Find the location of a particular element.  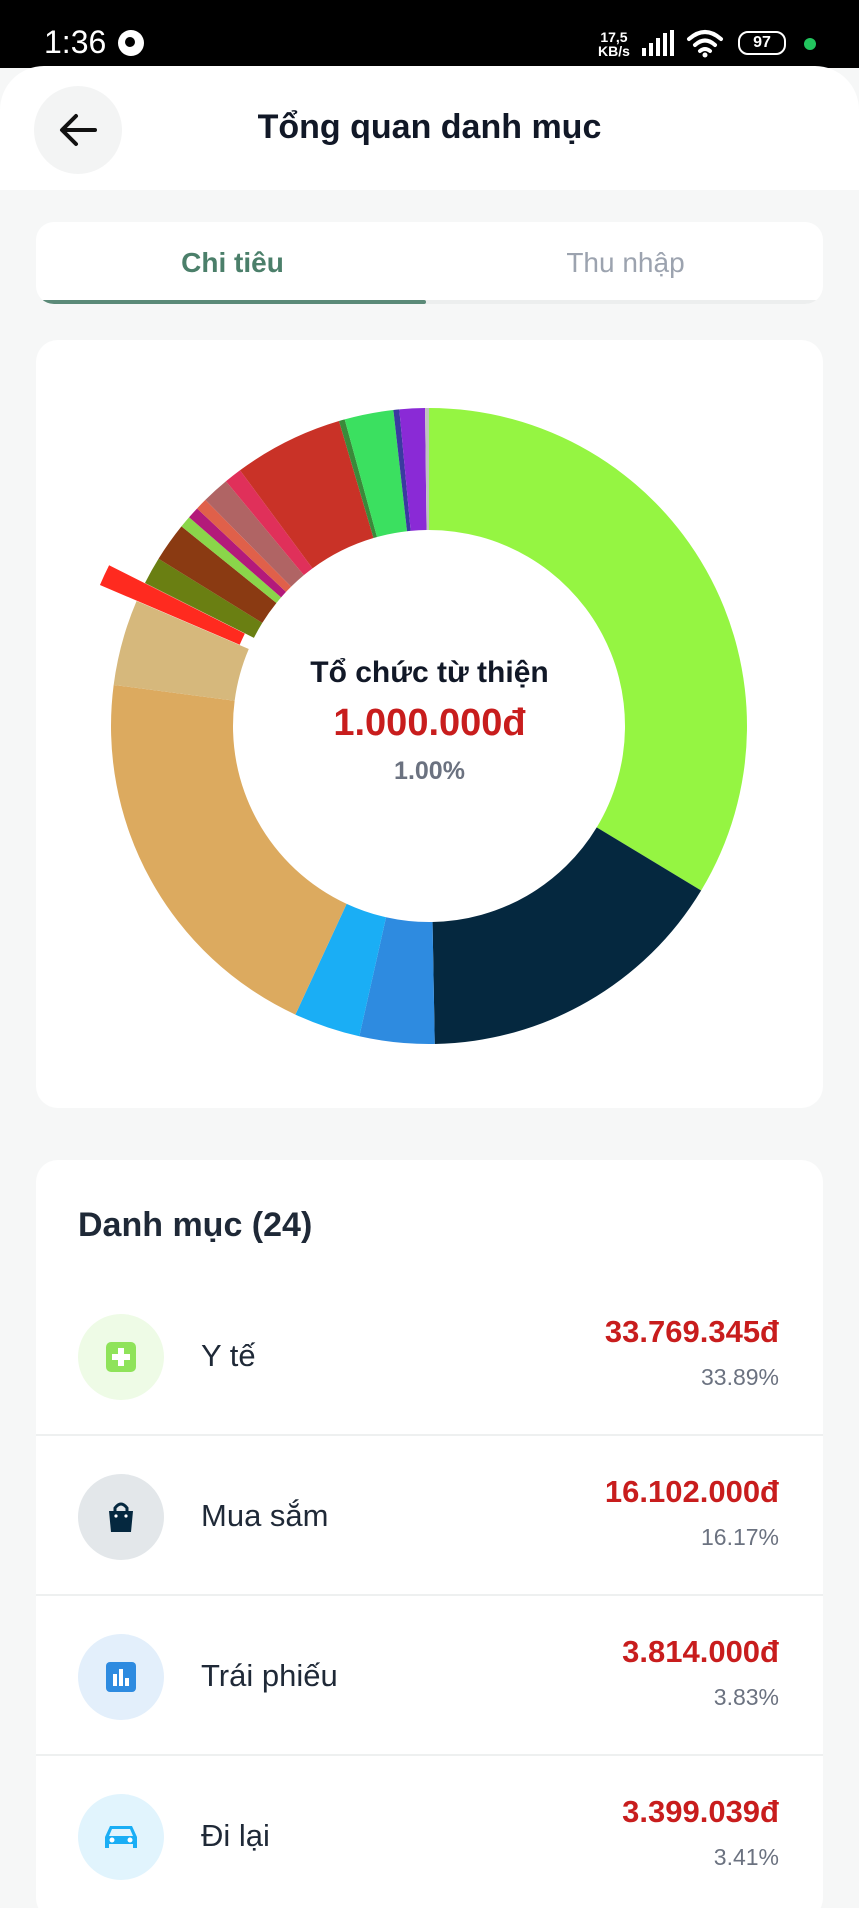

category-name: Y tế is located at coordinates (228, 1355).